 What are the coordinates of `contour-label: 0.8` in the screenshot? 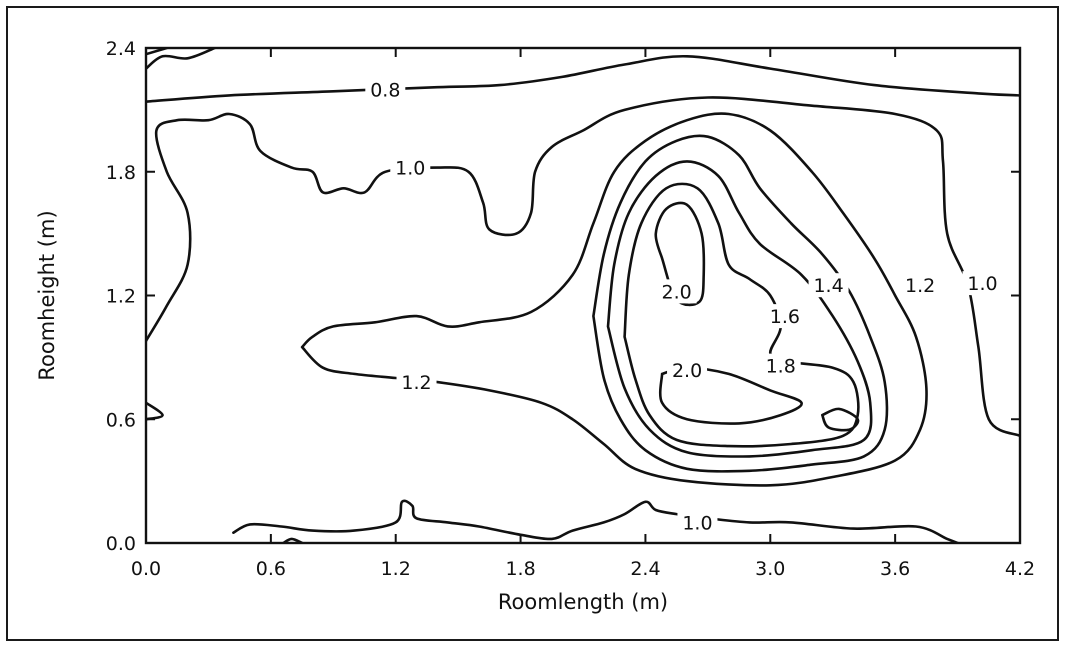 It's located at (385, 89).